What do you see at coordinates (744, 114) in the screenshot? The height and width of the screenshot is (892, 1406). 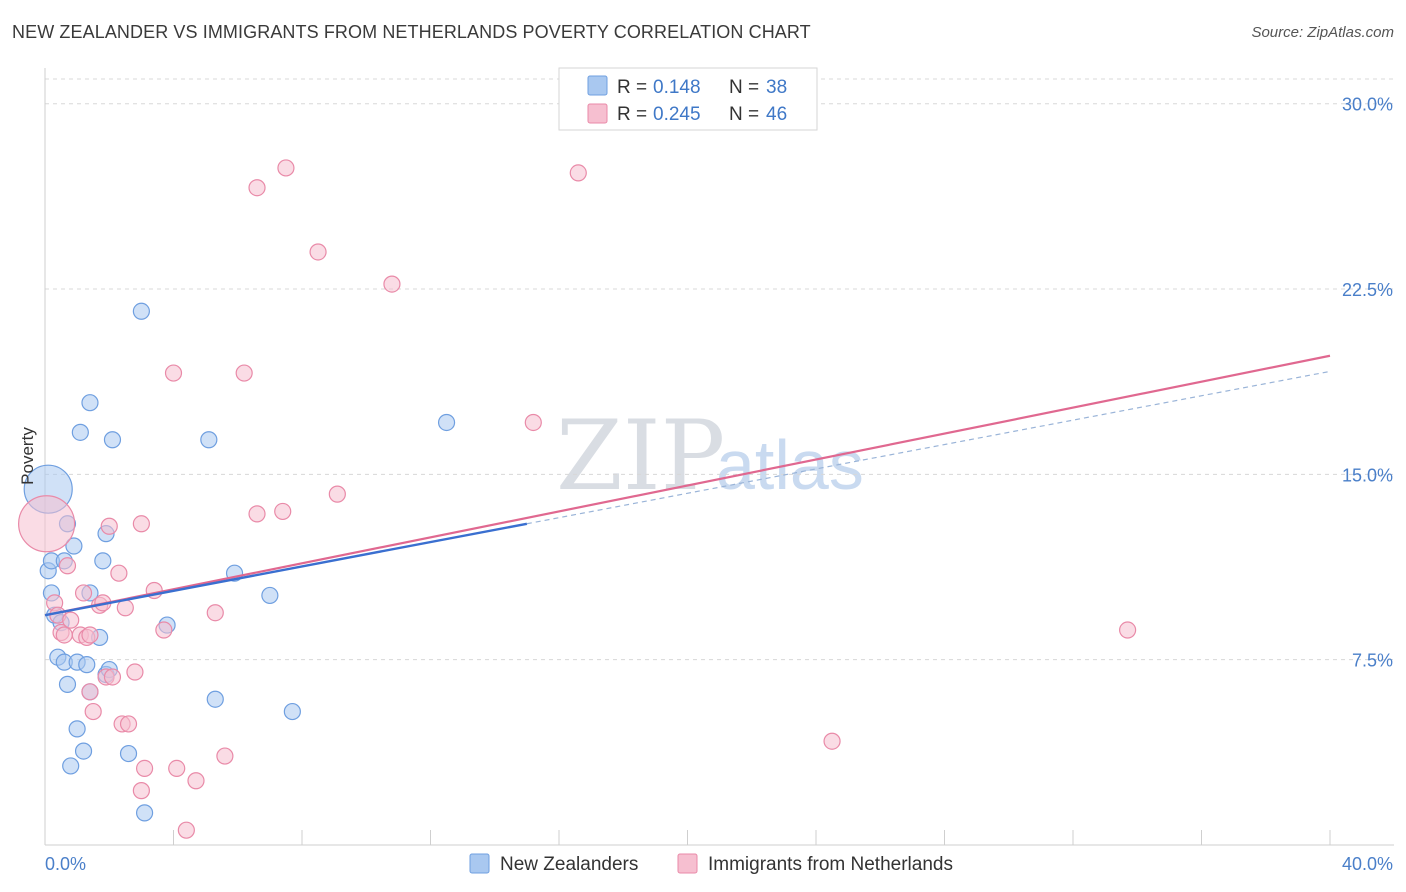 I see `legend-n-label-pink: N =` at bounding box center [744, 114].